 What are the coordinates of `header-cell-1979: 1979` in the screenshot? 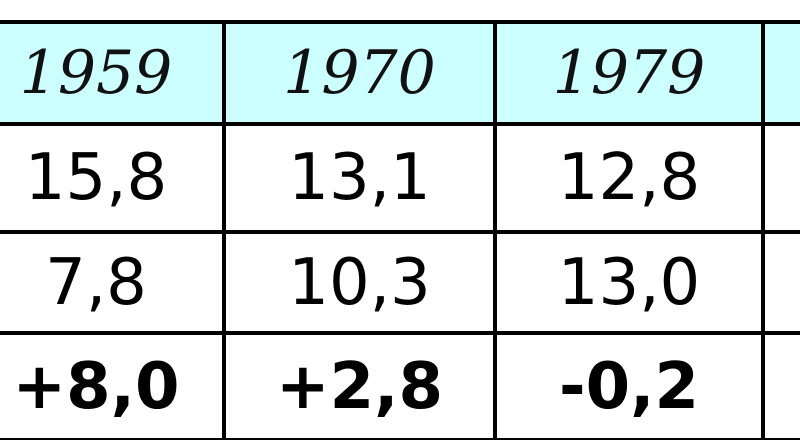 It's located at (629, 73).